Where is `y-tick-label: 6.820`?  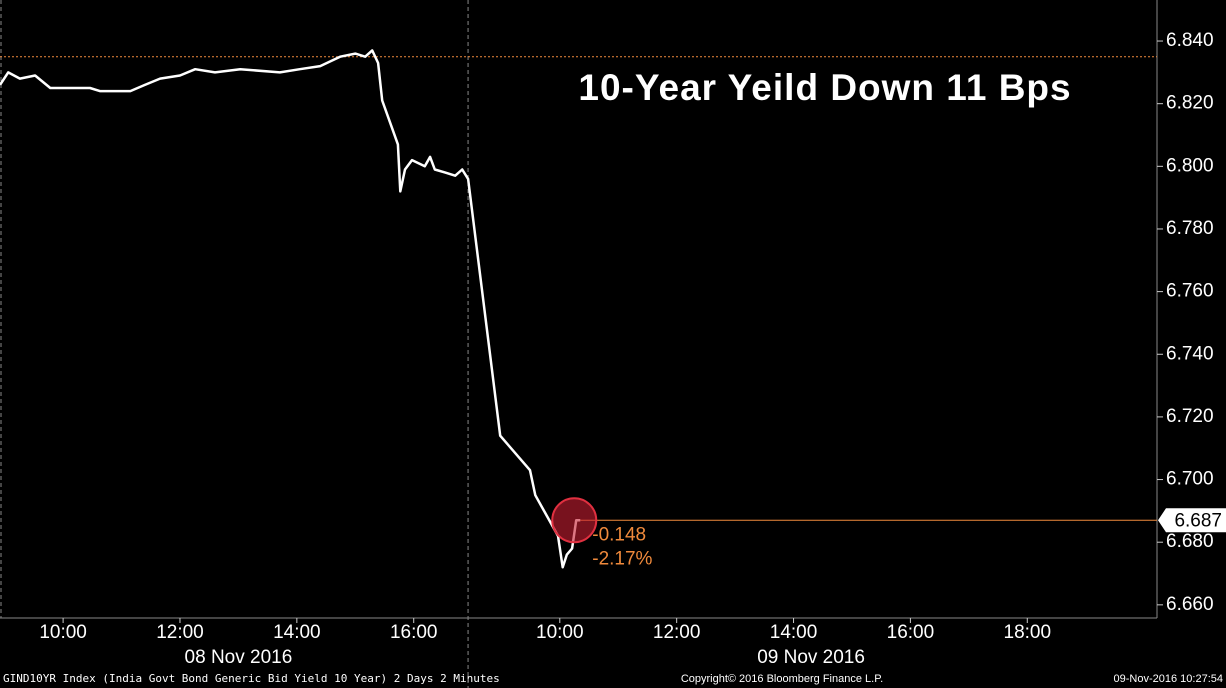
y-tick-label: 6.820 is located at coordinates (1190, 103).